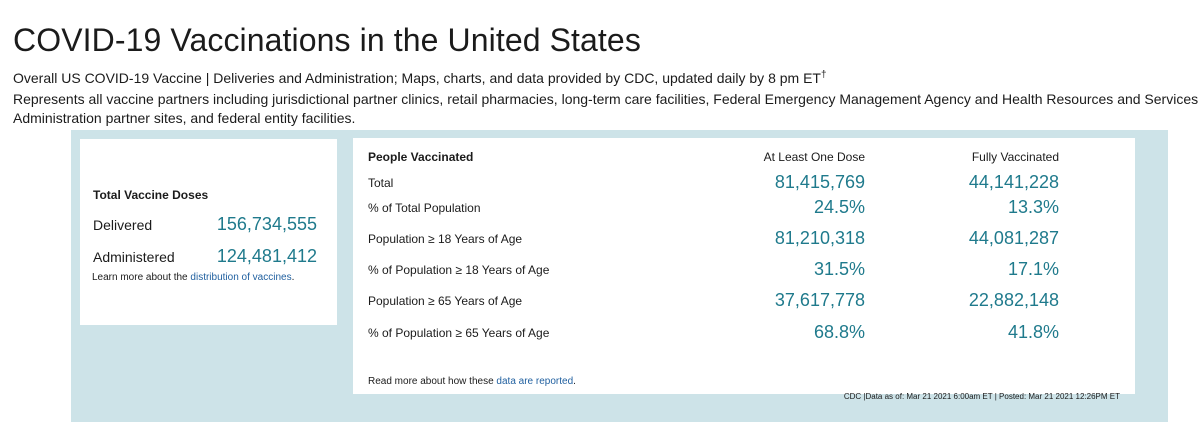  What do you see at coordinates (123, 225) in the screenshot?
I see `delivered-label: Delivered` at bounding box center [123, 225].